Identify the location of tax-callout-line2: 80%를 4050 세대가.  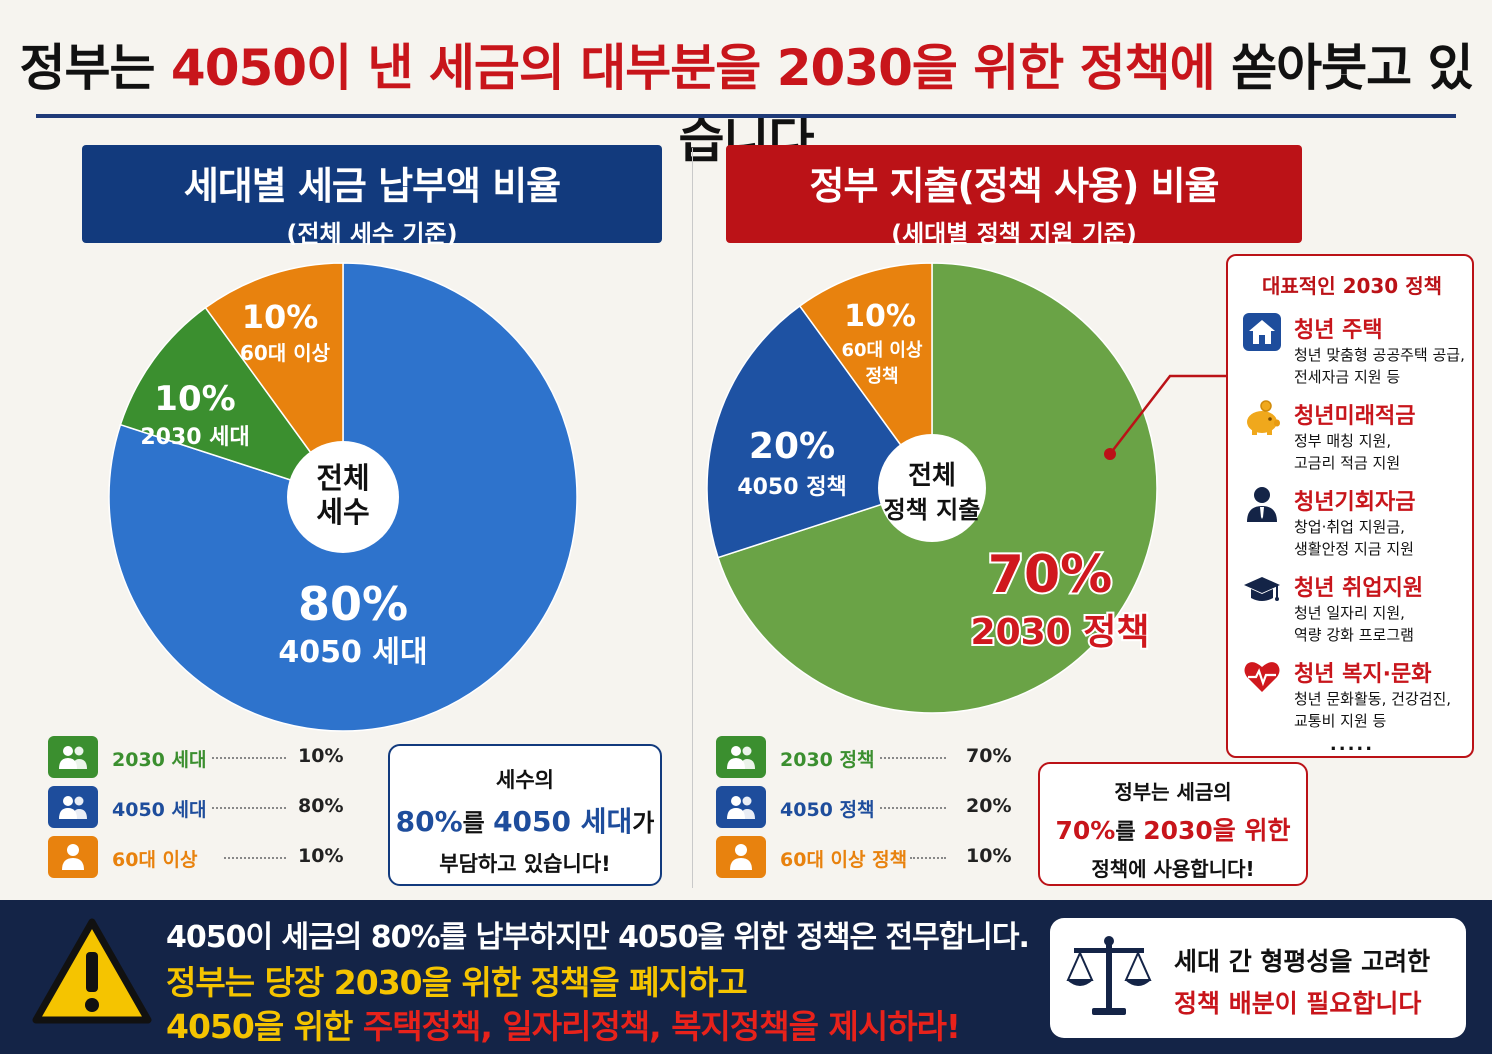
(525, 820).